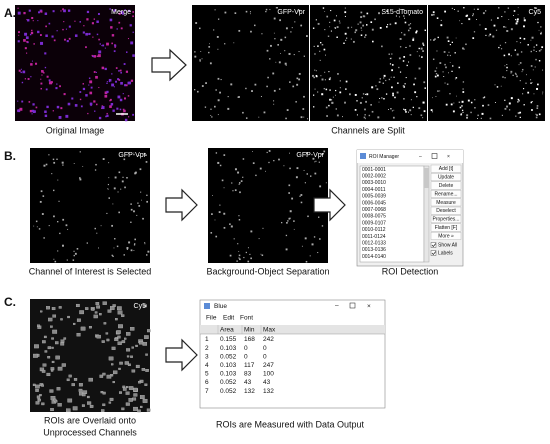  I want to click on button-label: Deselect, so click(446, 211).